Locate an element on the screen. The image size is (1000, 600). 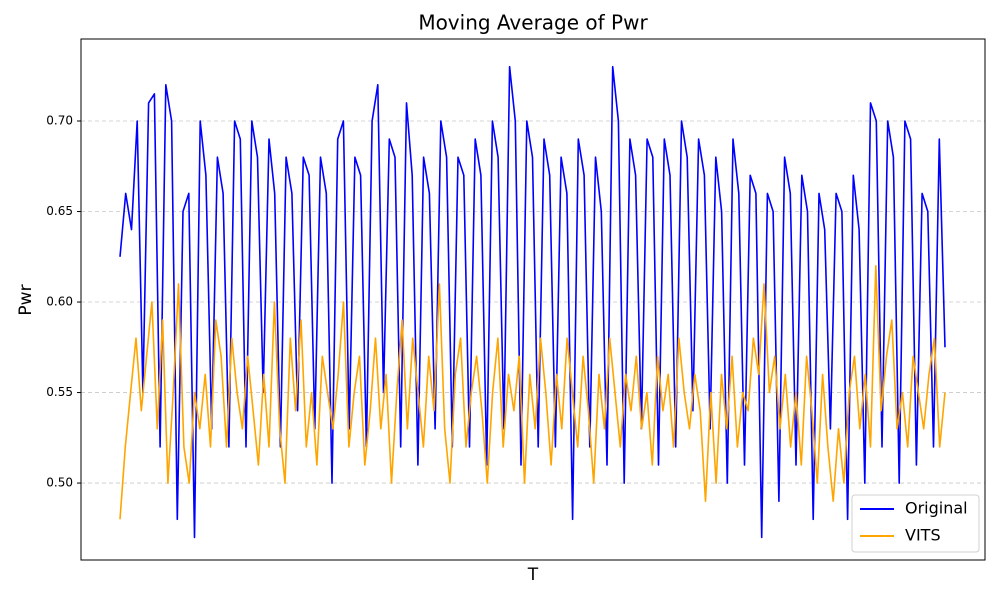
legend: Original VITS is located at coordinates (915, 523).